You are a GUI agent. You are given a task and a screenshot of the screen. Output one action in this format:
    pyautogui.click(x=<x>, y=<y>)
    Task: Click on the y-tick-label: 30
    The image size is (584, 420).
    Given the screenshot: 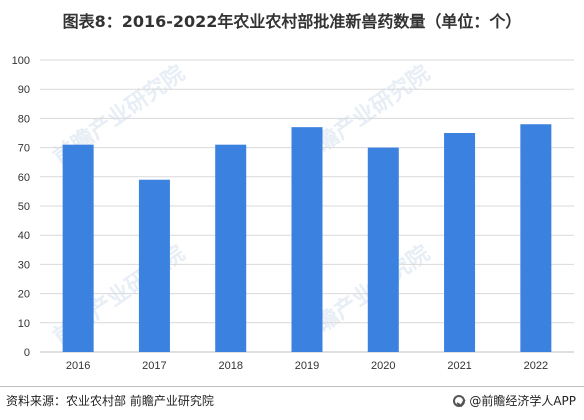 What is the action you would take?
    pyautogui.click(x=24, y=265)
    